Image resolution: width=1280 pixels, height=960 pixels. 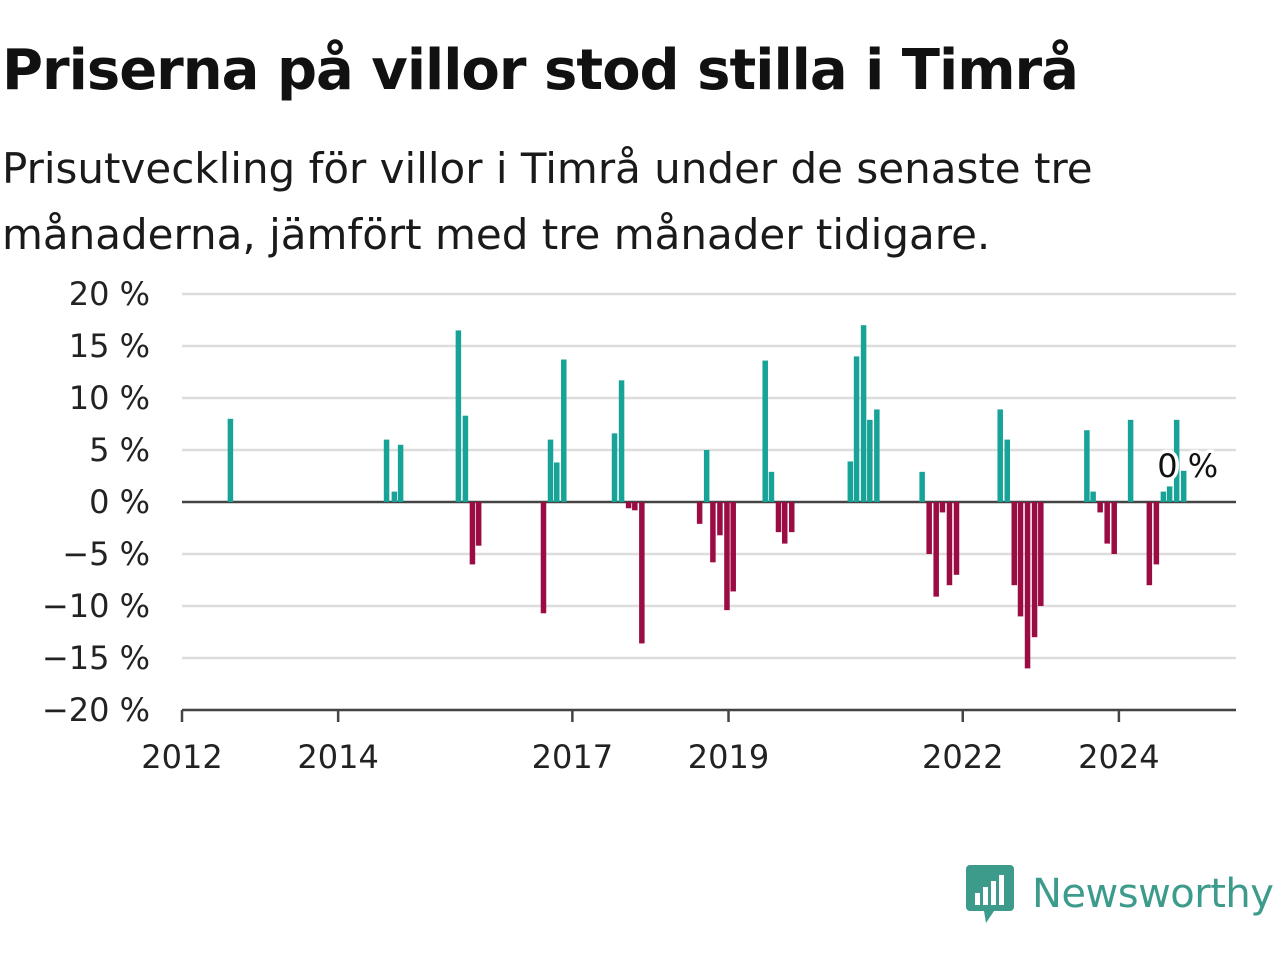 What do you see at coordinates (572, 757) in the screenshot?
I see `x-tick-label: 2017` at bounding box center [572, 757].